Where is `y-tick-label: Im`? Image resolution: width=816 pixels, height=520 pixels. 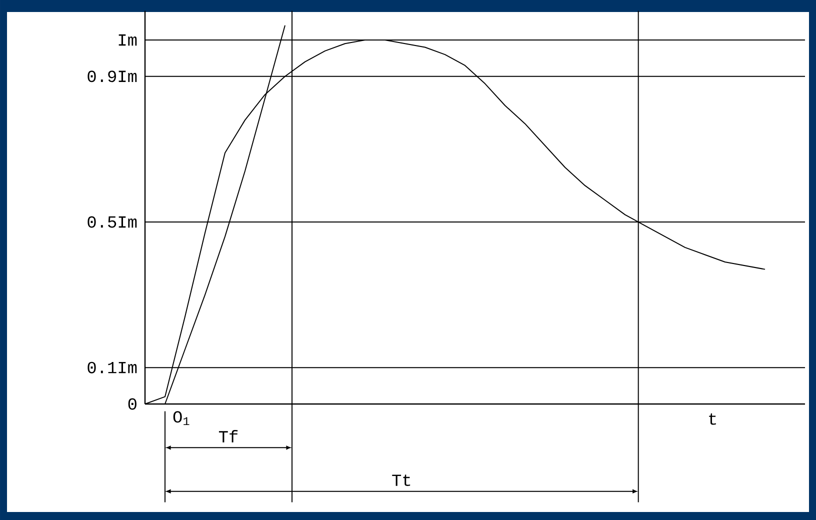
y-tick-label: Im is located at coordinates (127, 40).